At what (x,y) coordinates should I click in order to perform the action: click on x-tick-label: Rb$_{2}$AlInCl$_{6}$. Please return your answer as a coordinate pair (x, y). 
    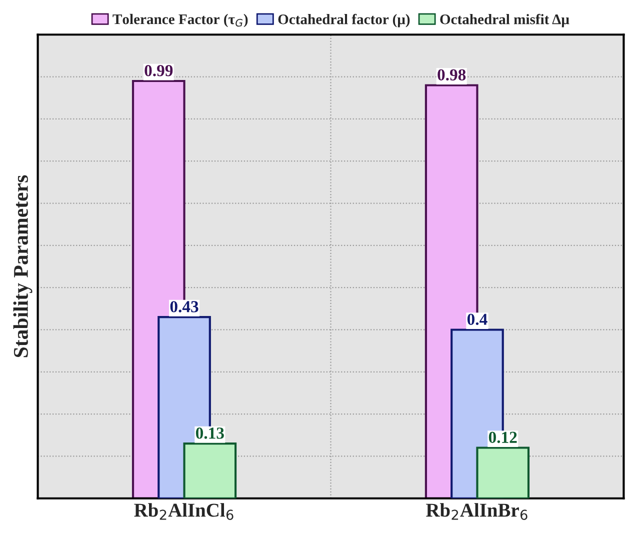
    Looking at the image, I should click on (184, 511).